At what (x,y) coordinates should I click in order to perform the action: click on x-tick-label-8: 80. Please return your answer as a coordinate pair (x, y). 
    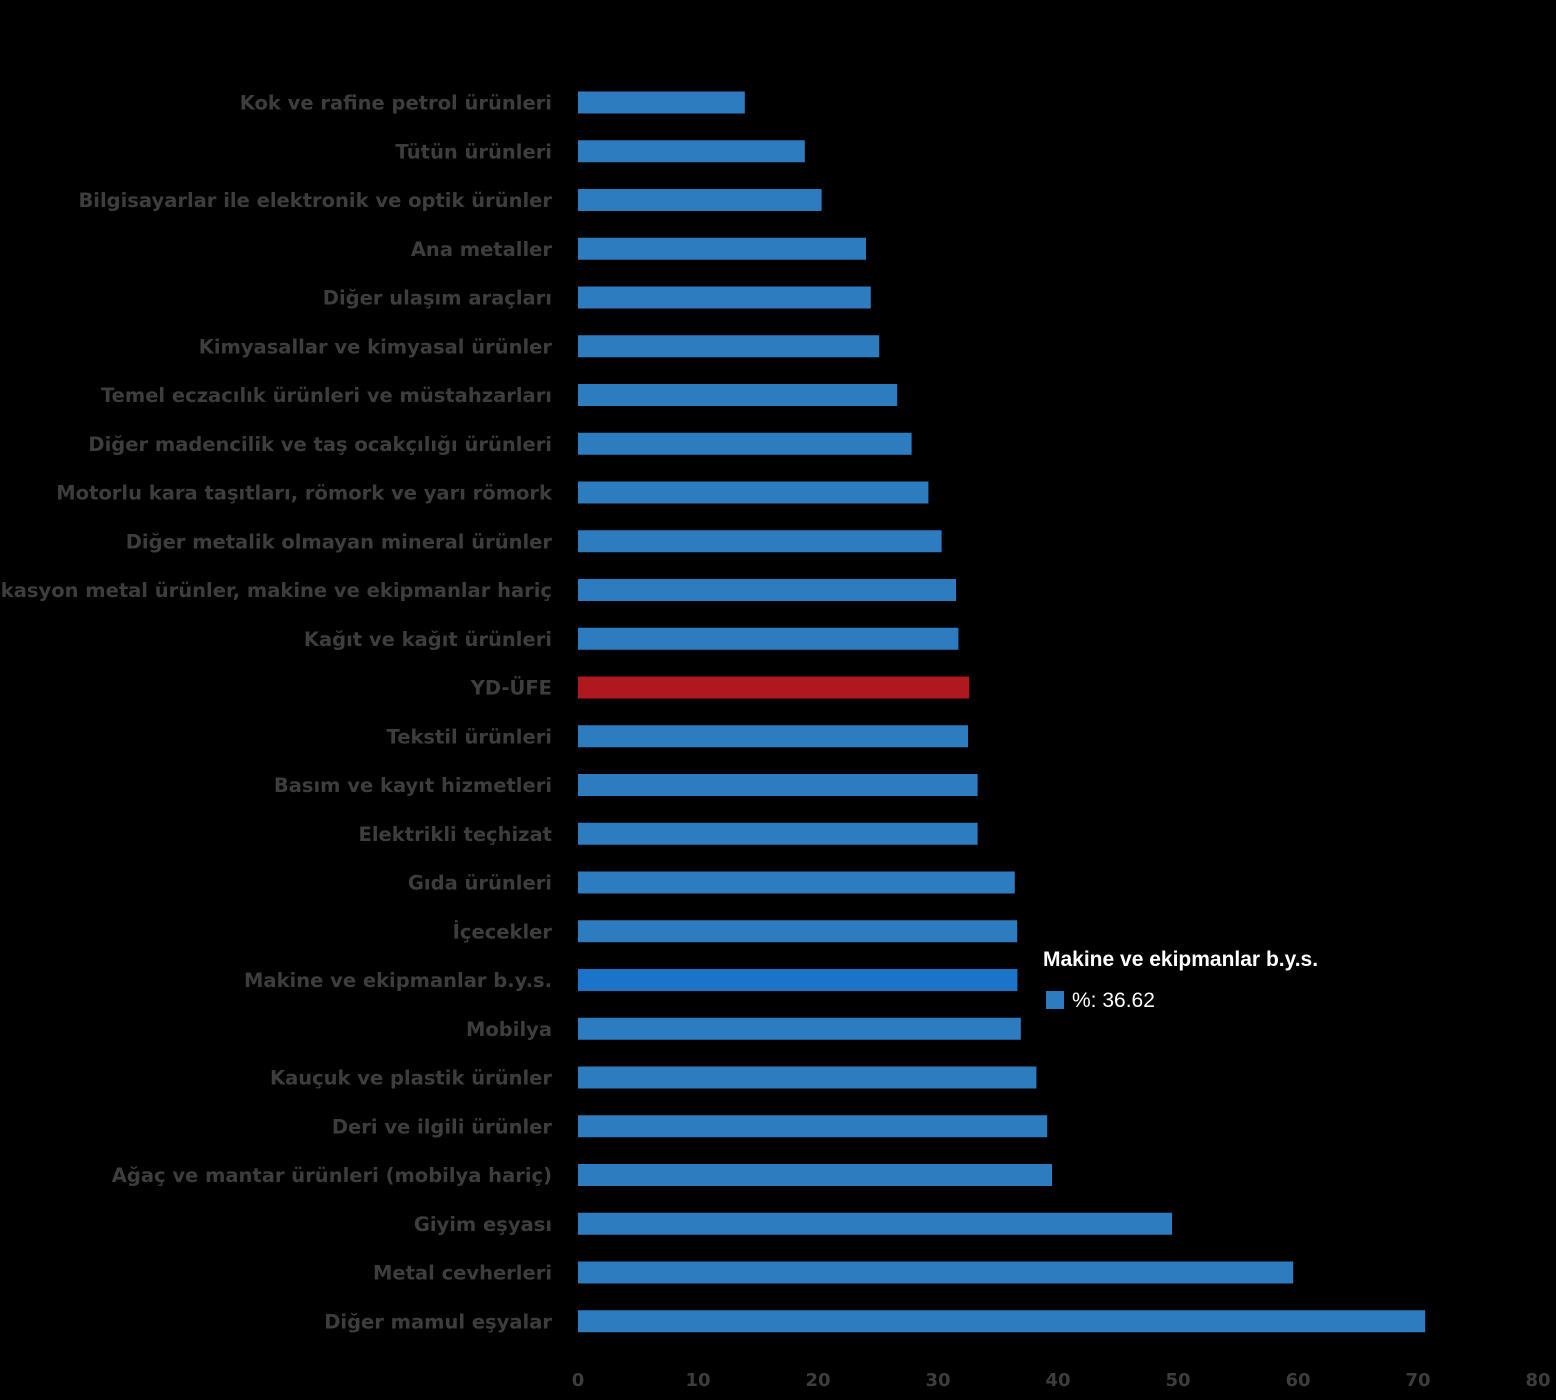
    Looking at the image, I should click on (1537, 1380).